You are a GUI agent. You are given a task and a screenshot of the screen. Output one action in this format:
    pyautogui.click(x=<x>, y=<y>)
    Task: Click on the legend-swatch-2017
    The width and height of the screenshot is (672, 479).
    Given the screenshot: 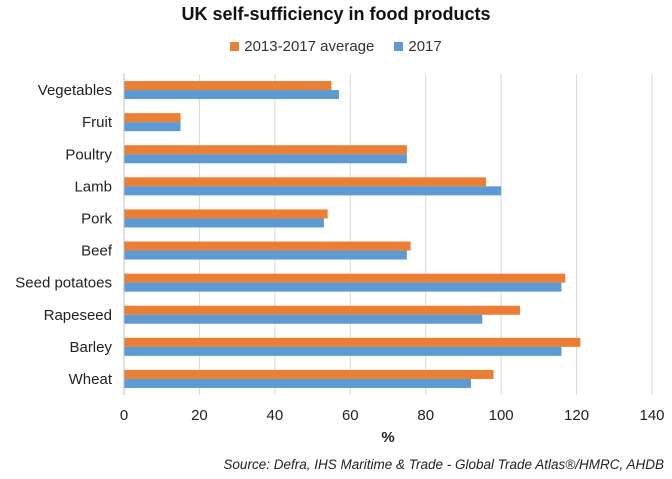 What is the action you would take?
    pyautogui.click(x=399, y=46)
    